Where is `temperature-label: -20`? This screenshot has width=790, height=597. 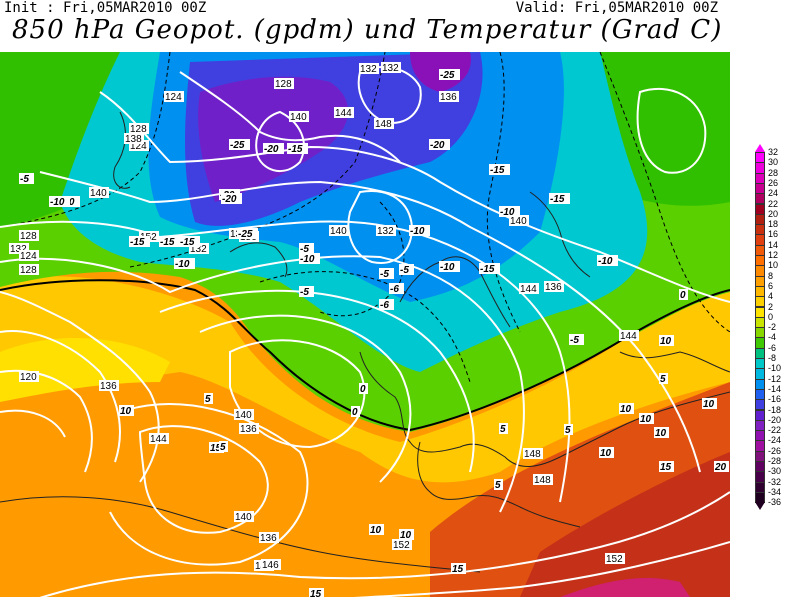 temperature-label: -20 is located at coordinates (271, 149).